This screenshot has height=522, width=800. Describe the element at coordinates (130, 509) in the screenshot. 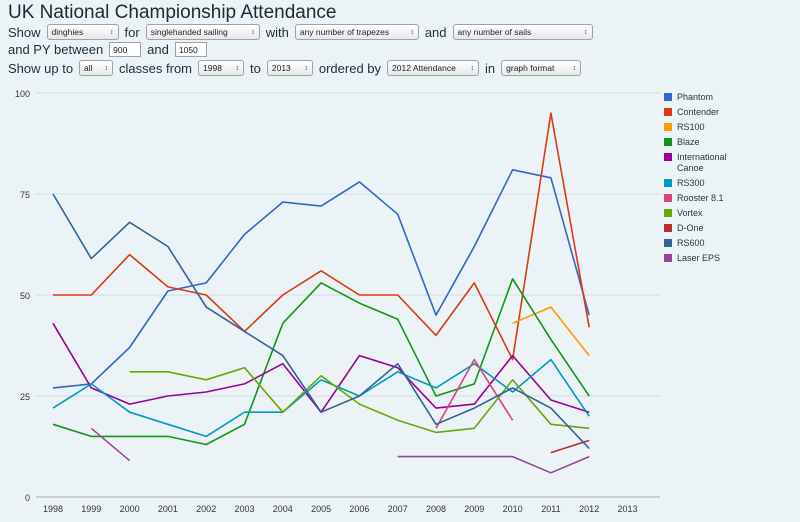

I see `x-tick-label: 2000` at that location.